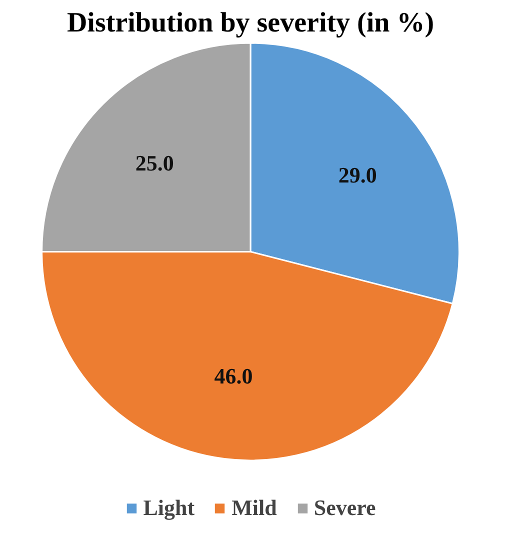  I want to click on chart-title: Distribution by severity (in %), so click(250, 23).